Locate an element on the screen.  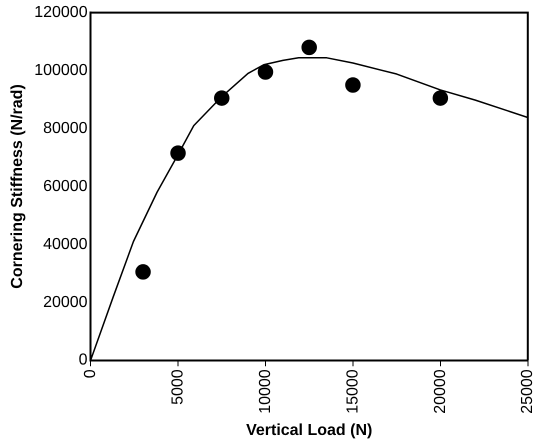
y-tick-label: 120000 is located at coordinates (61, 13).